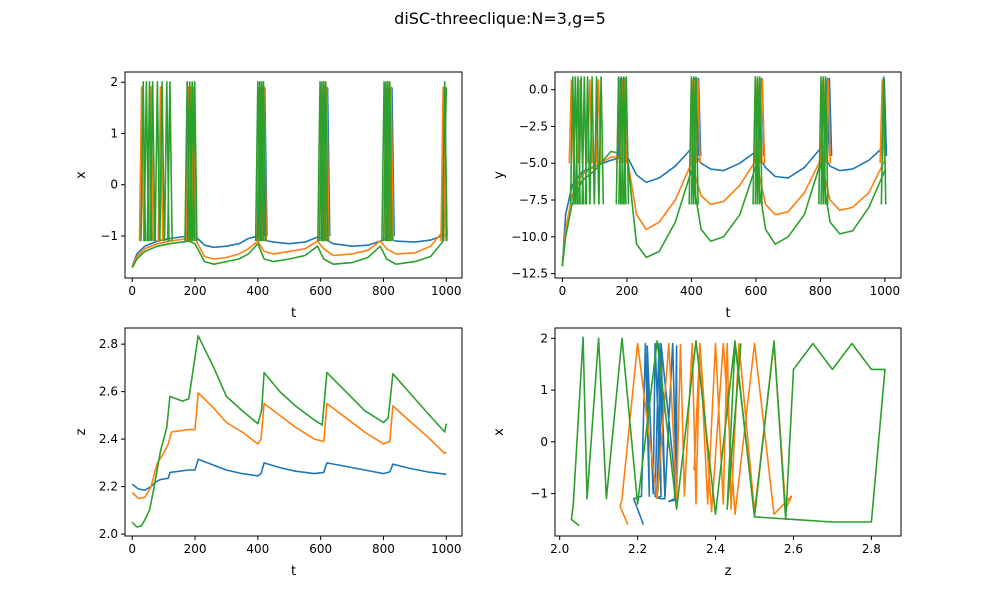  Describe the element at coordinates (108, 344) in the screenshot. I see `y-tick-label: 2.8` at that location.